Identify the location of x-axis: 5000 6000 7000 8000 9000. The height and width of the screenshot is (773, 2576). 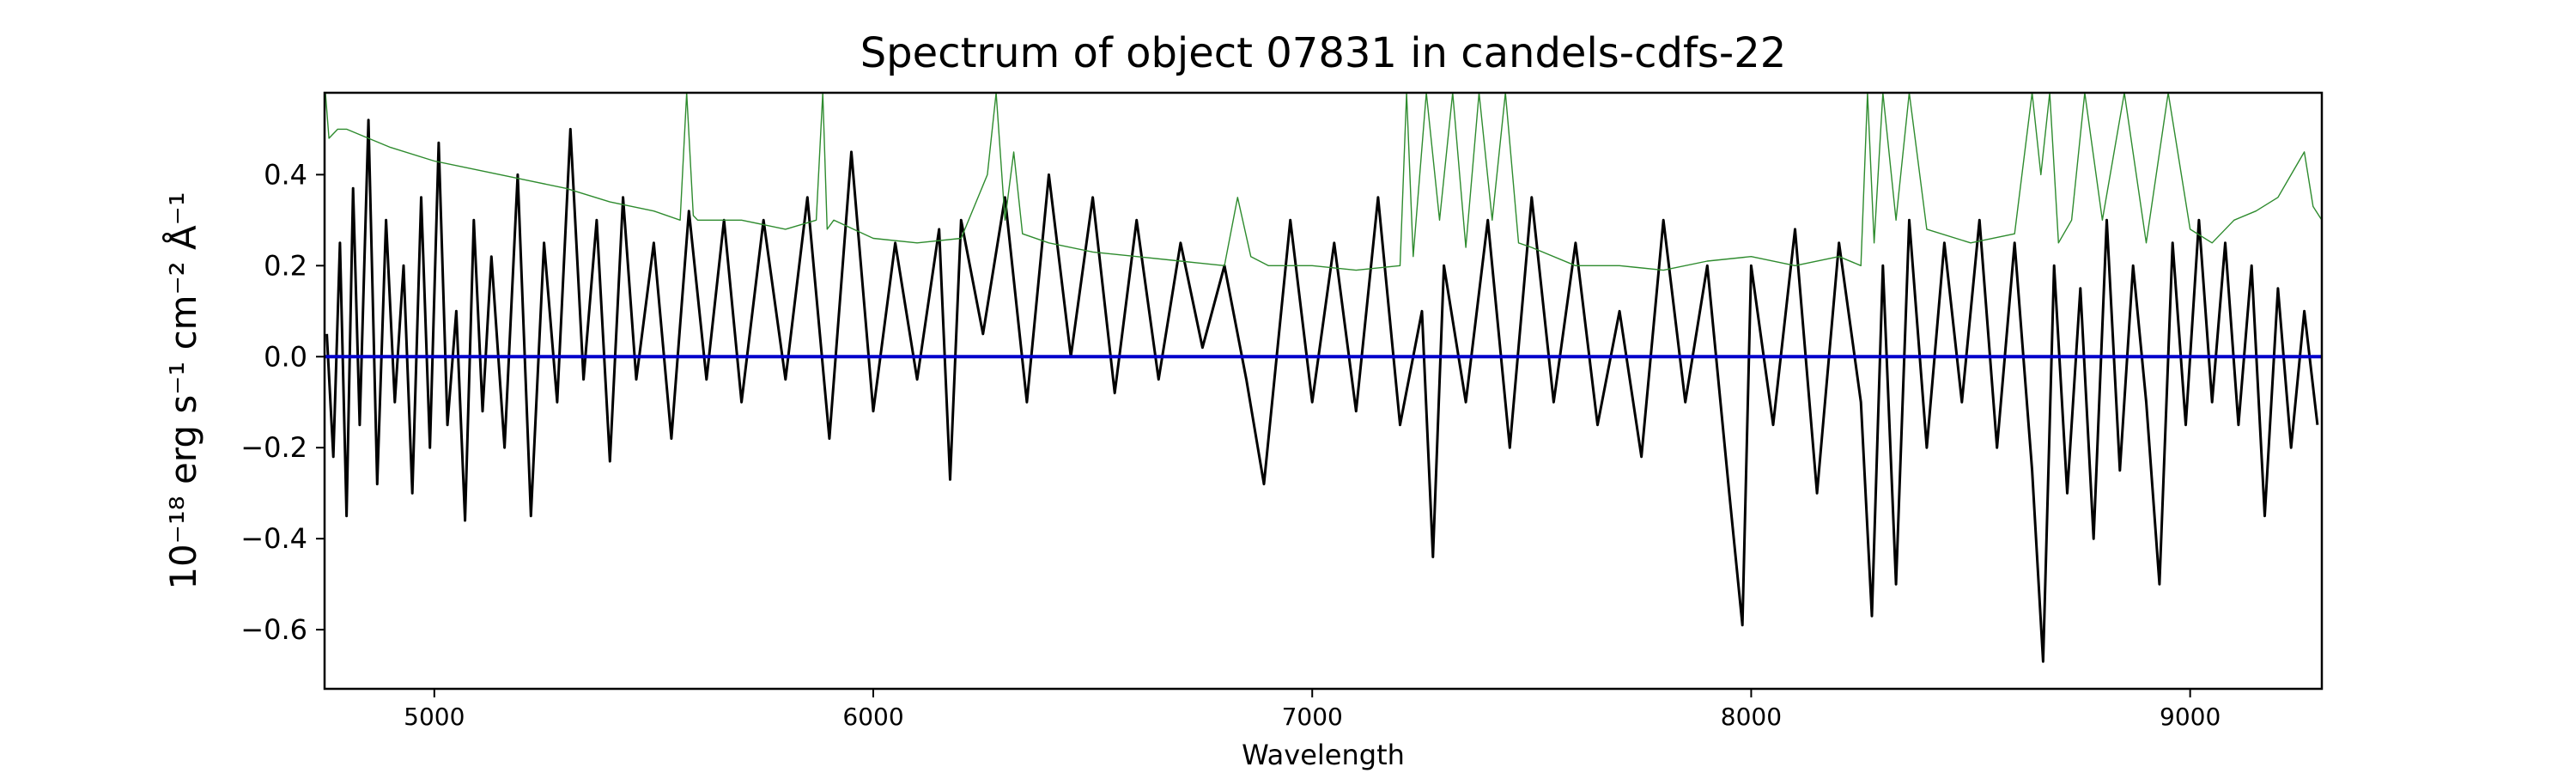
(1312, 710).